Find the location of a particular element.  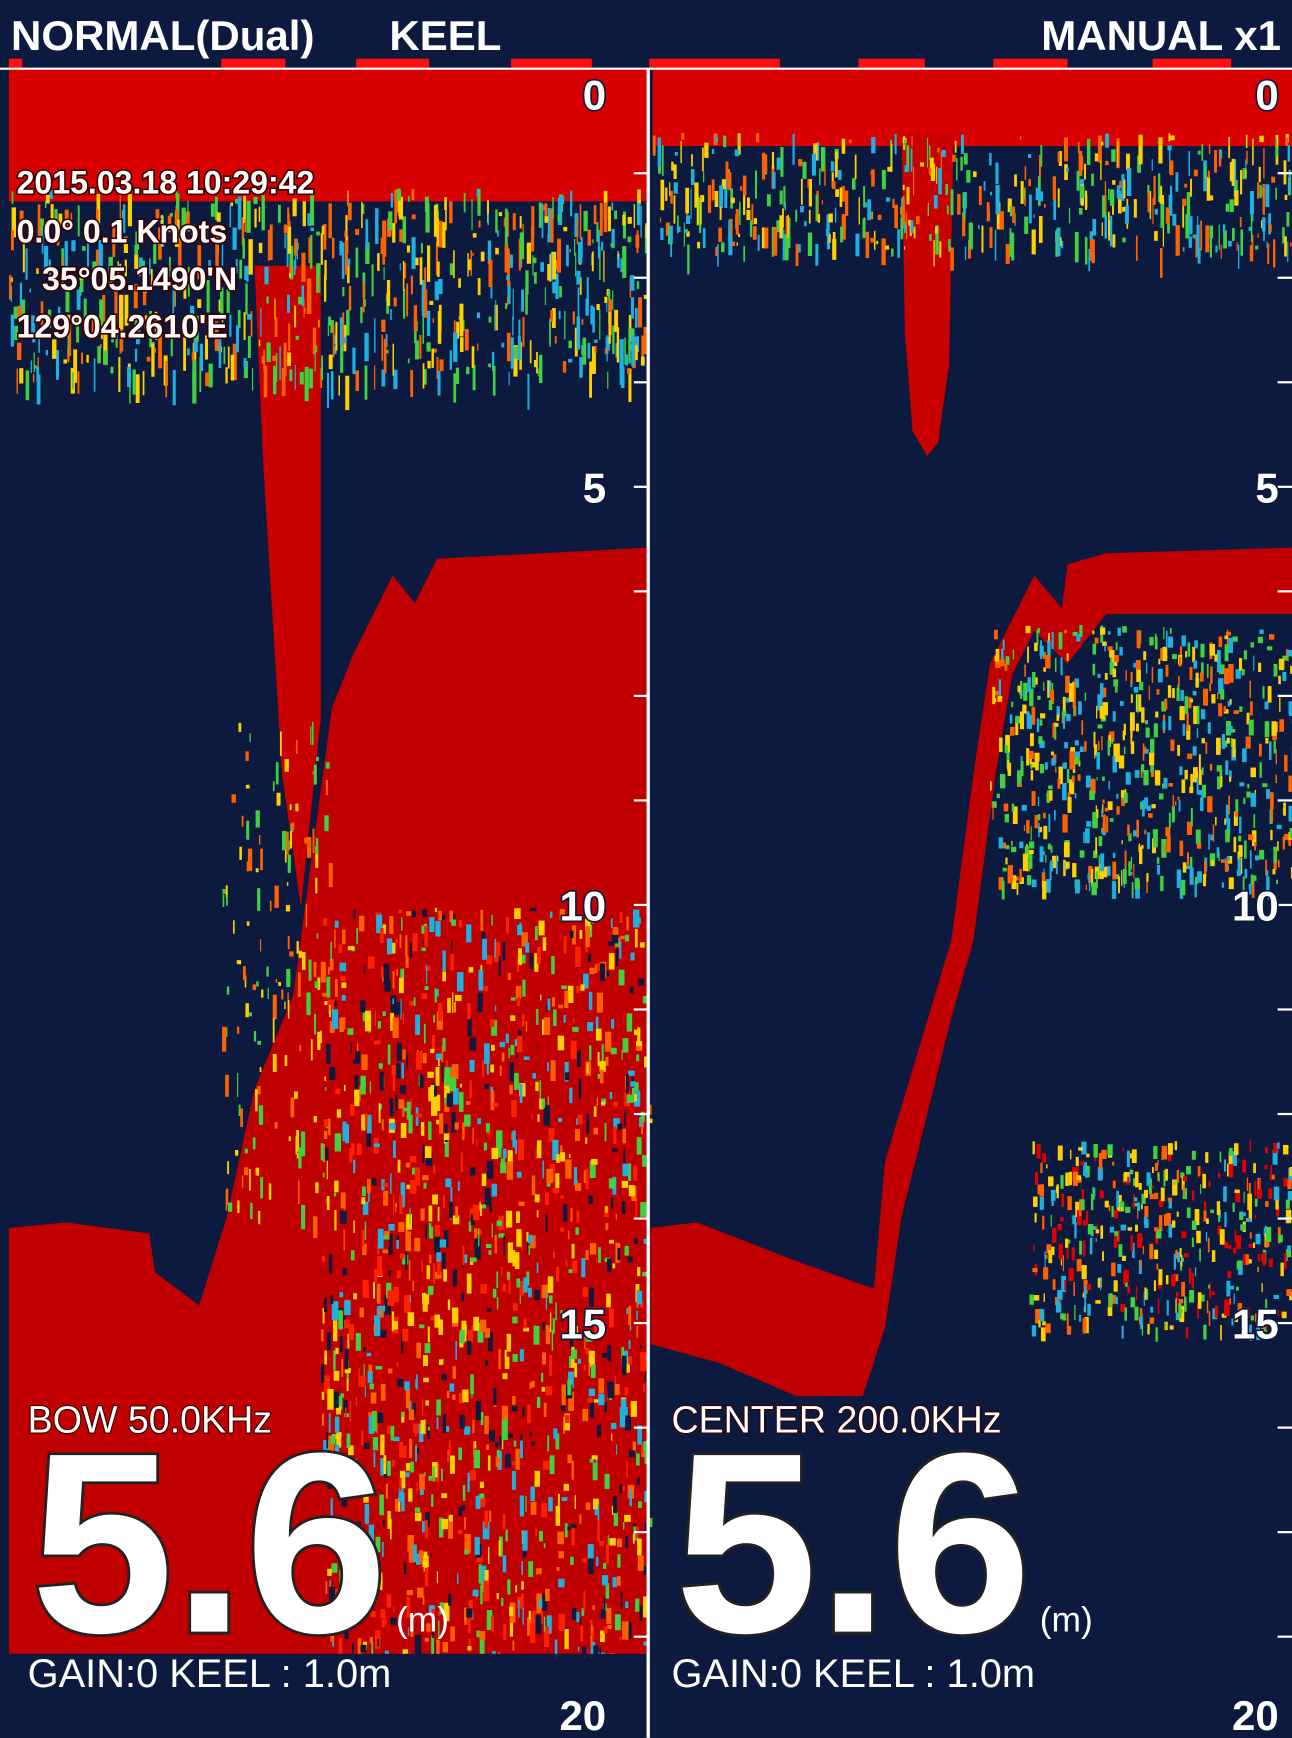

scale-label: 20 is located at coordinates (582, 1715).